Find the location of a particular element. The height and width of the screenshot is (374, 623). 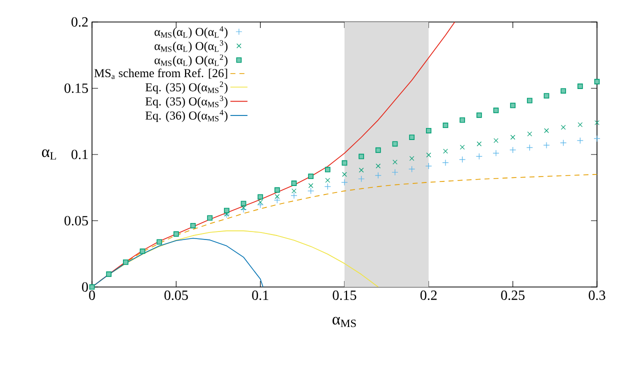

x-tick-label: 0.3 is located at coordinates (597, 295).